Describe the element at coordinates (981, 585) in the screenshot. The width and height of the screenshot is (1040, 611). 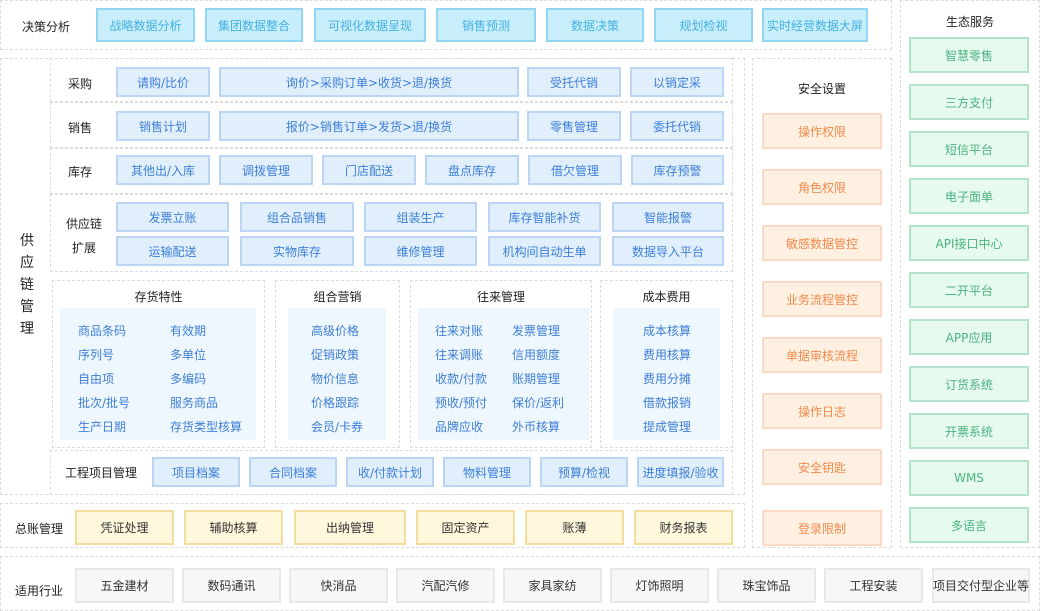
I see `industry-button: 项目交付型企业等` at that location.